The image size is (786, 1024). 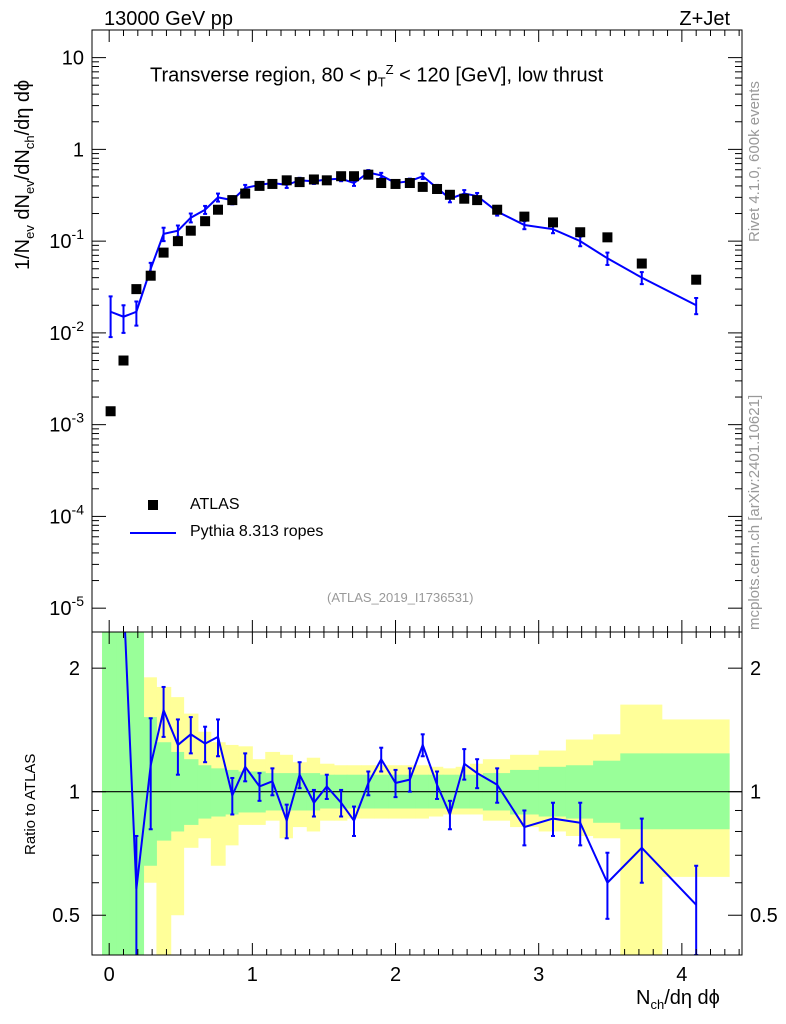 What do you see at coordinates (264, 75) in the screenshot?
I see `chart-title-main: Transverse region, 80 < p` at bounding box center [264, 75].